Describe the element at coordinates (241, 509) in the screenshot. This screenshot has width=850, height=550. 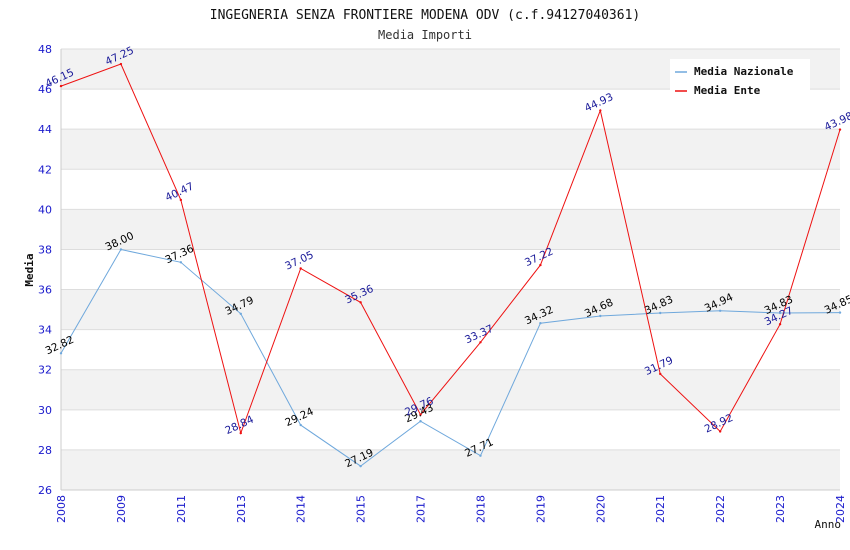
I see `x-tick-label: 2013` at that location.